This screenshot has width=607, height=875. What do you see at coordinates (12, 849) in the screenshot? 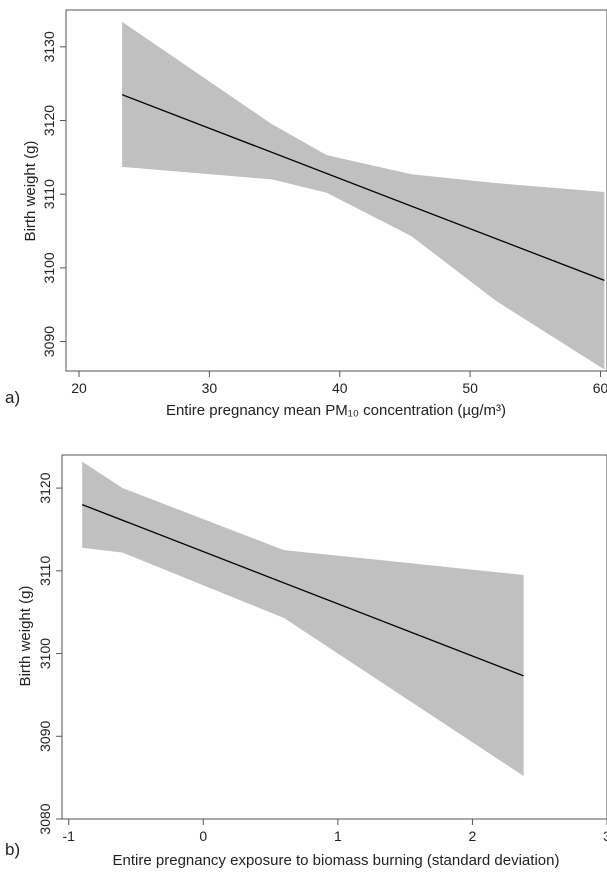
I see `panel-b-label: b)` at bounding box center [12, 849].